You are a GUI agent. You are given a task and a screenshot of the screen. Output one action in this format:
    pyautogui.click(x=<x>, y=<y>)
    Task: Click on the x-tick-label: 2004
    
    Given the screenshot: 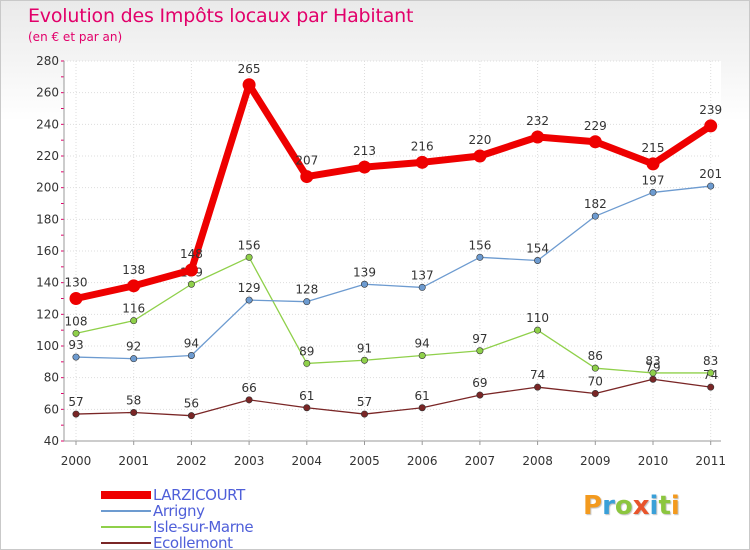 What is the action you would take?
    pyautogui.click(x=307, y=461)
    